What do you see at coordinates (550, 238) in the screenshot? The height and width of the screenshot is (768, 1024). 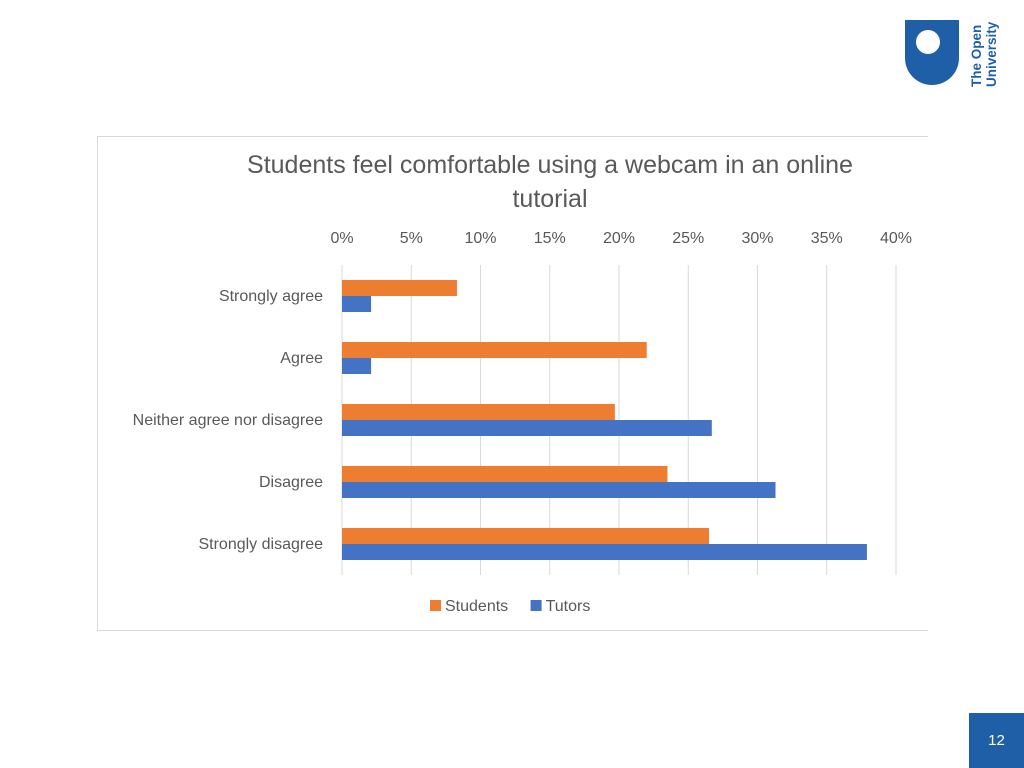 I see `x-tick-label: 15%` at bounding box center [550, 238].